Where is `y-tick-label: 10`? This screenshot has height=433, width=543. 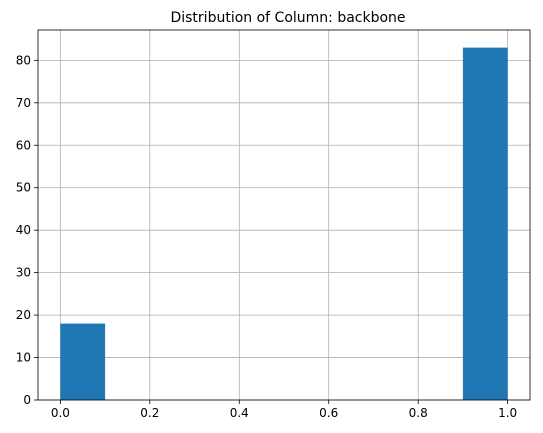
y-tick-label: 10 is located at coordinates (23, 358).